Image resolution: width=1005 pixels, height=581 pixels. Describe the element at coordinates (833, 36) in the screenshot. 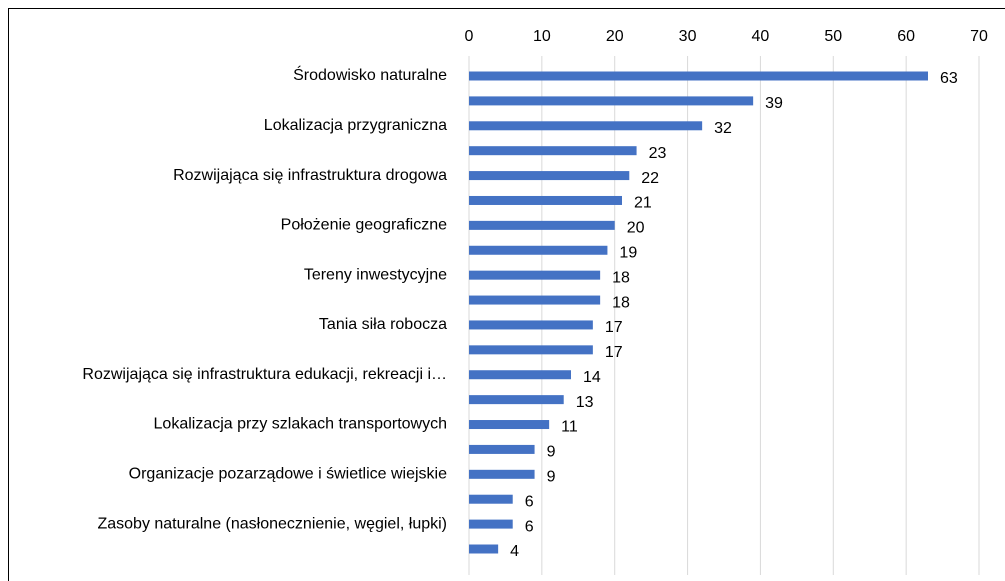

I see `x-tick-label: 50` at that location.